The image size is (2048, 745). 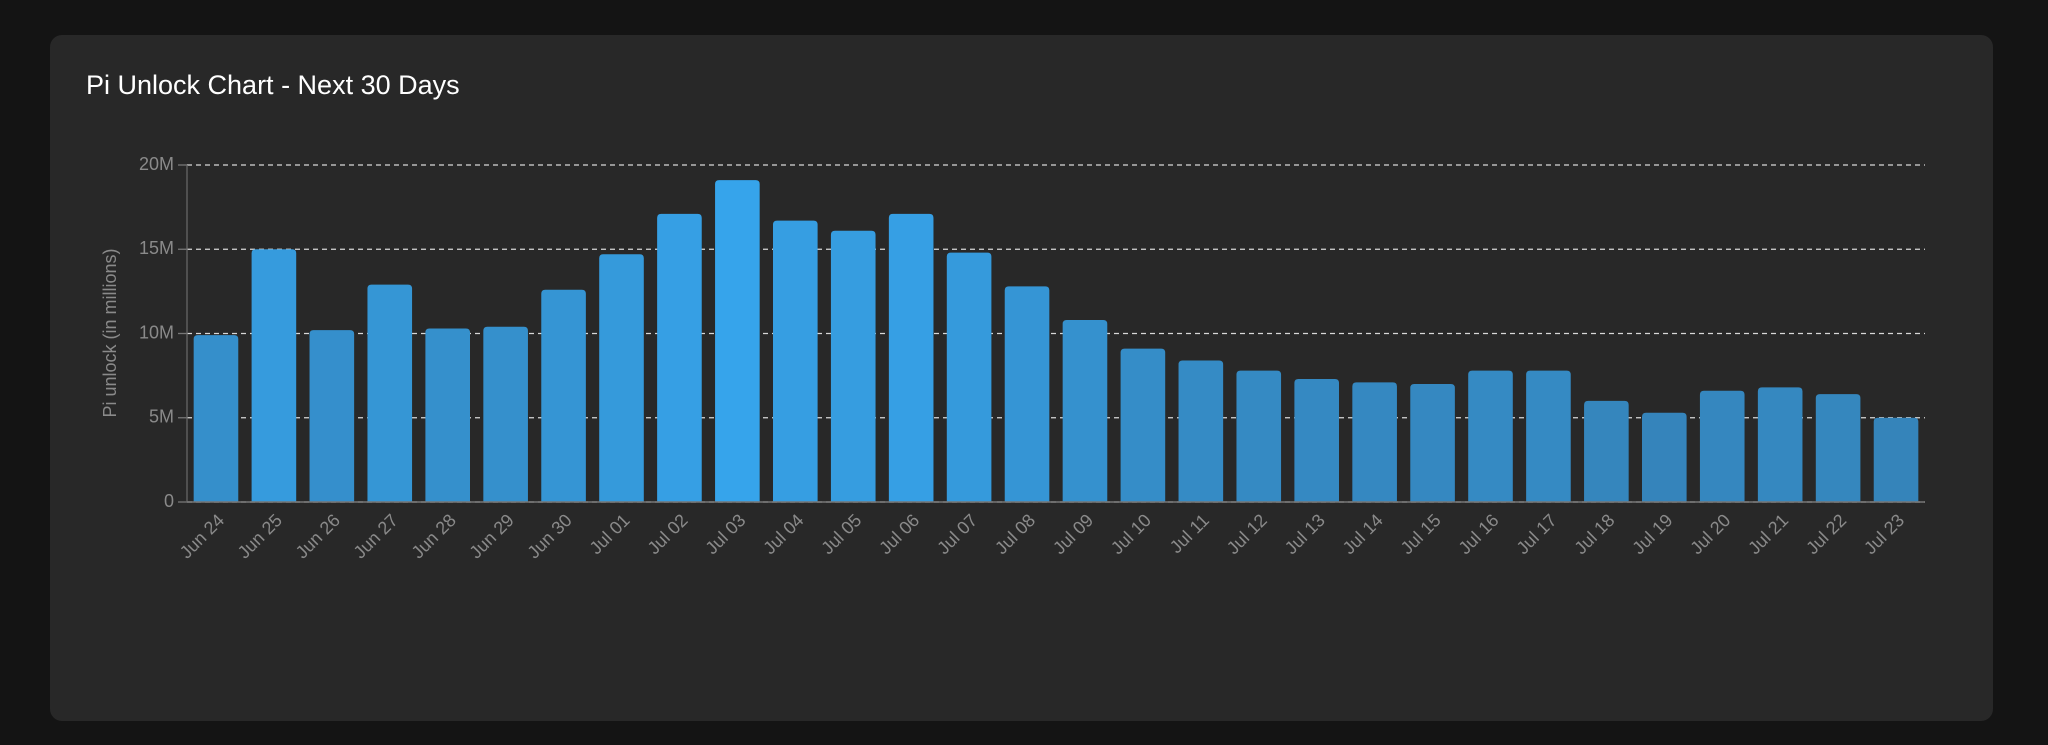 What do you see at coordinates (1594, 534) in the screenshot?
I see `x-tick-label: Jul 18` at bounding box center [1594, 534].